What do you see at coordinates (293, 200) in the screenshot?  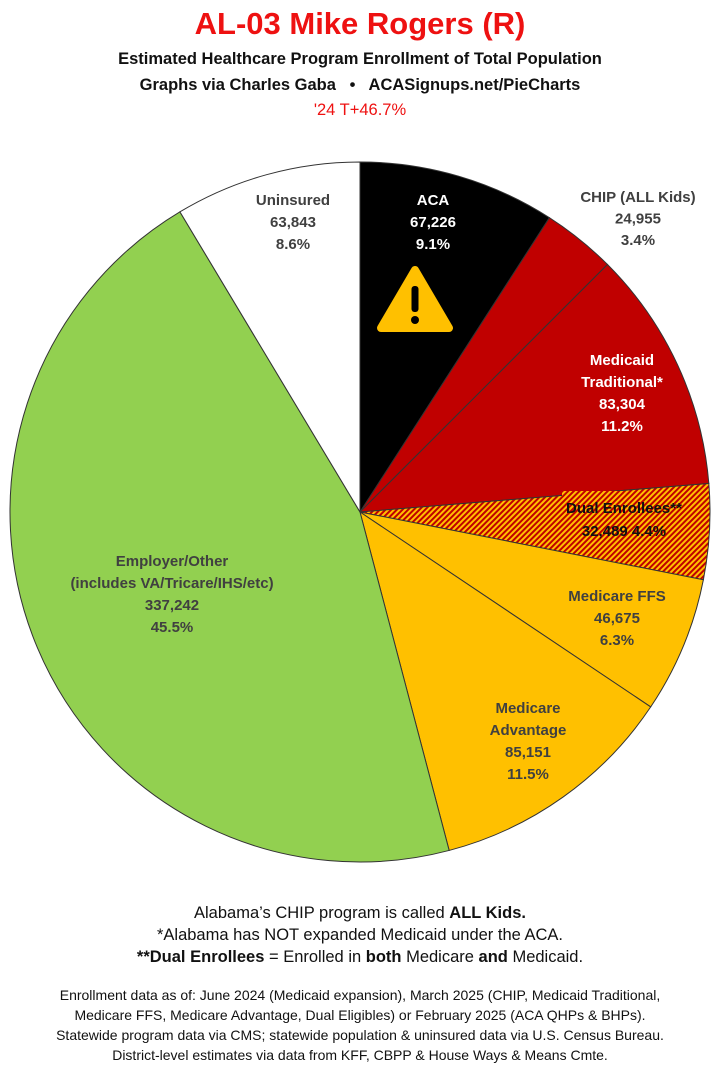 I see `slice-label-name: Uninsured` at bounding box center [293, 200].